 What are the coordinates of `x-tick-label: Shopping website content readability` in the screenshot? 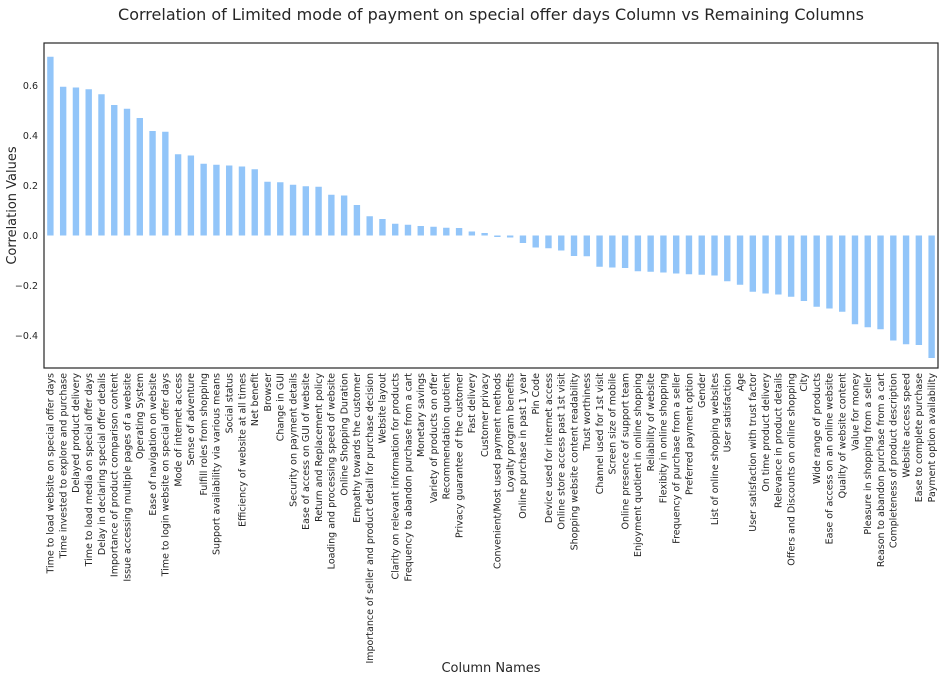 It's located at (574, 462).